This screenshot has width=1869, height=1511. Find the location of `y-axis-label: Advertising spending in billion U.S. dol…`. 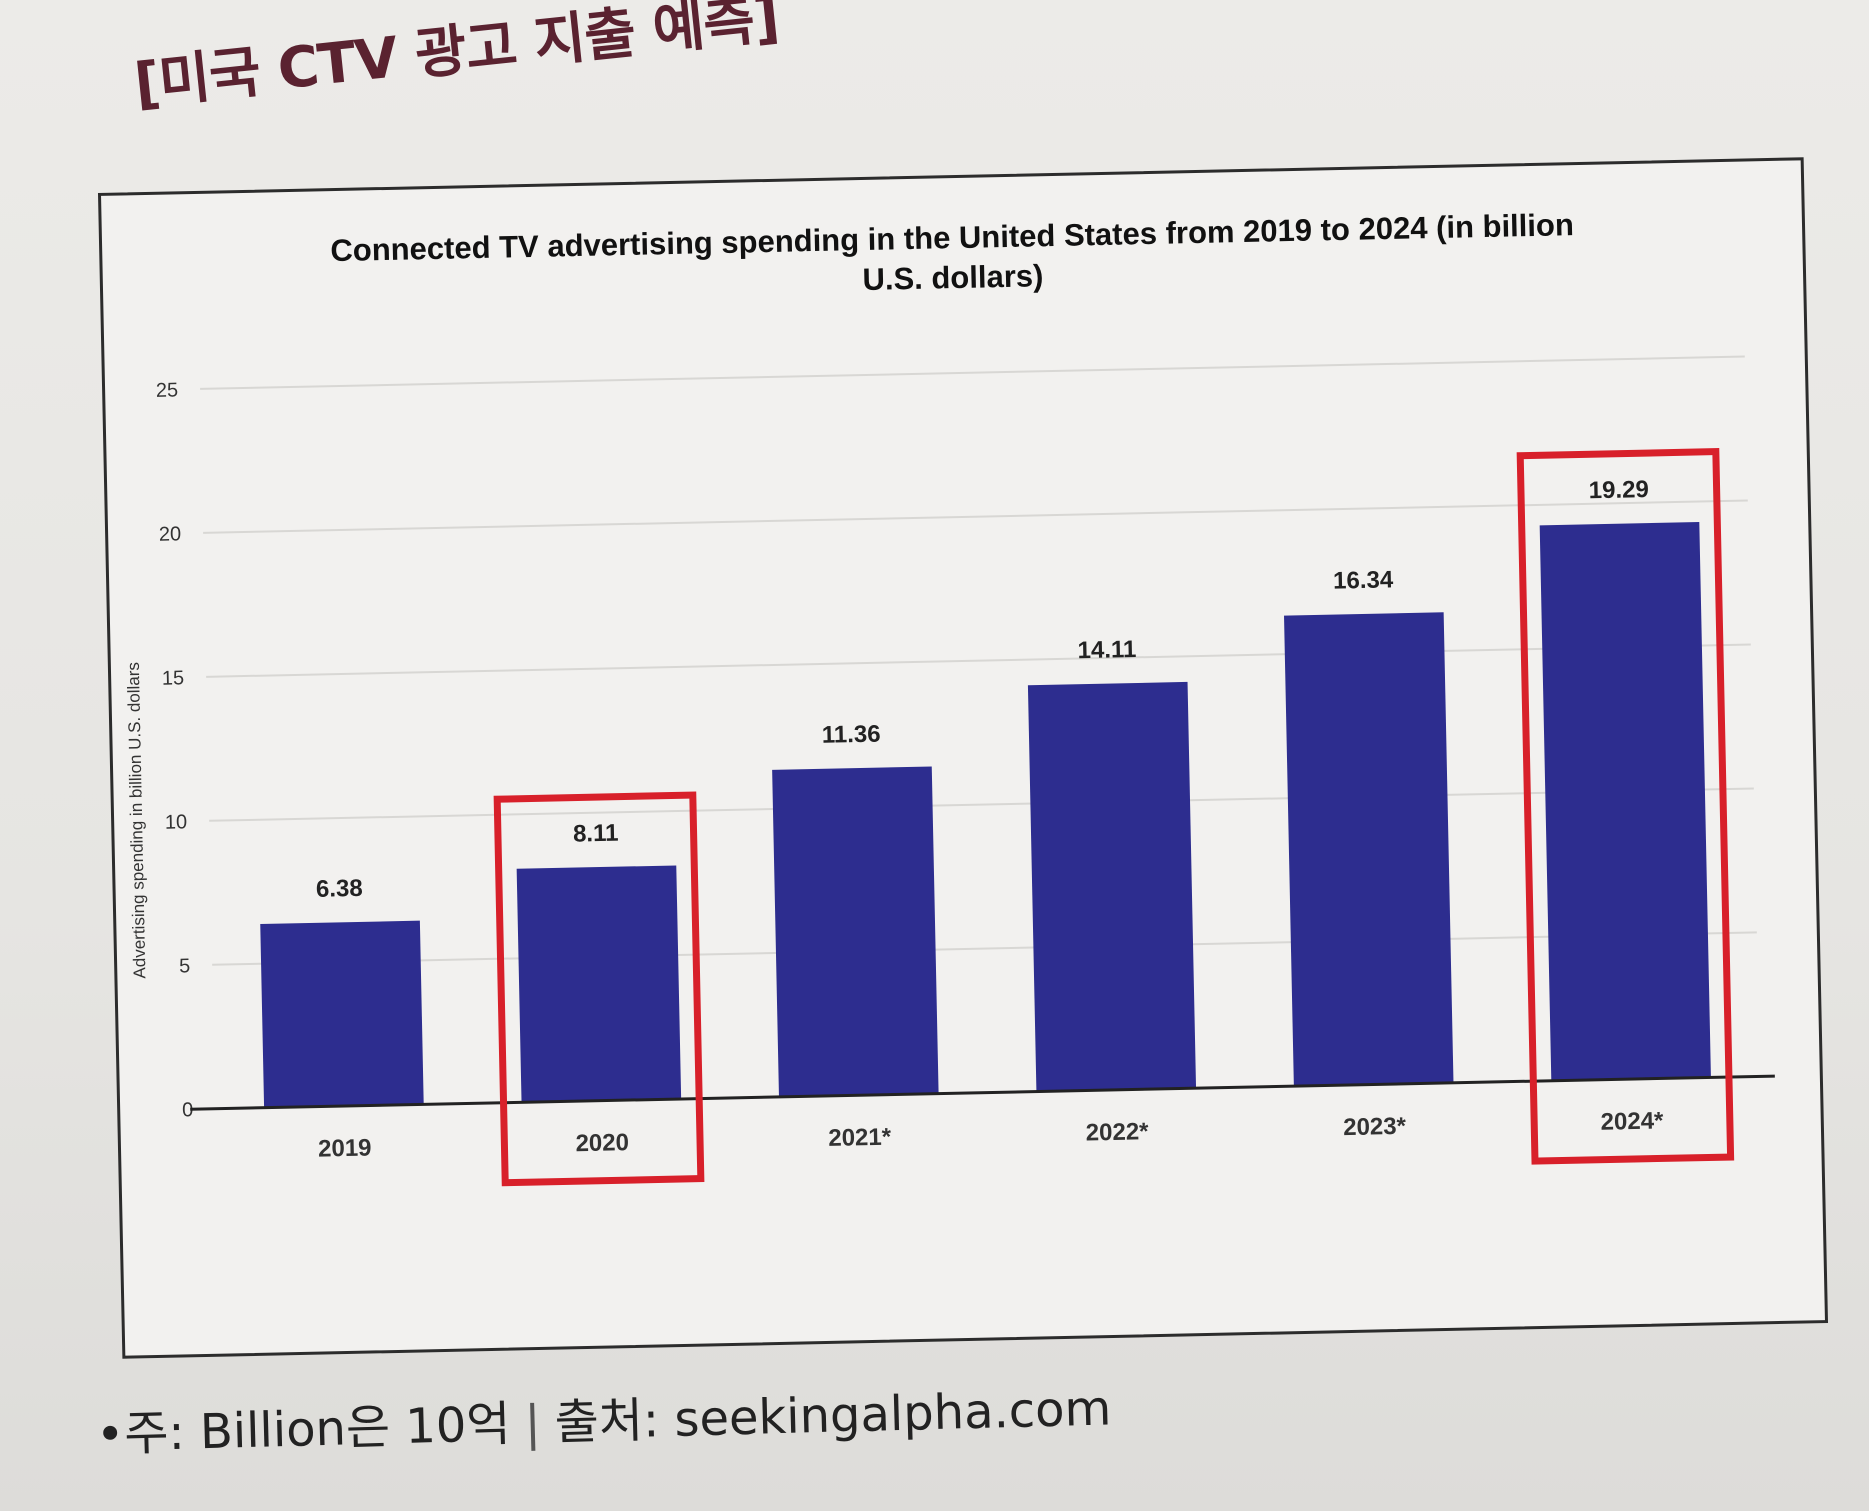

y-axis-label: Advertising spending in billion U.S. dol… is located at coordinates (137, 820).